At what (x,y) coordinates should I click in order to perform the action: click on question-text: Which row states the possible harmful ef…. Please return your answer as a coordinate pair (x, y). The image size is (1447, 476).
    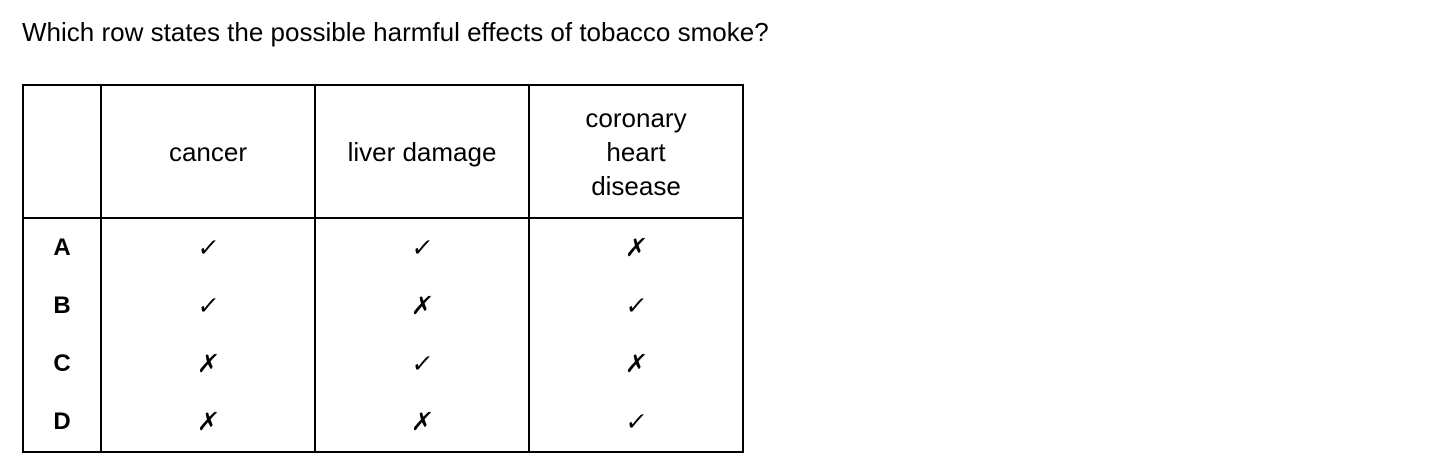
    Looking at the image, I should click on (395, 32).